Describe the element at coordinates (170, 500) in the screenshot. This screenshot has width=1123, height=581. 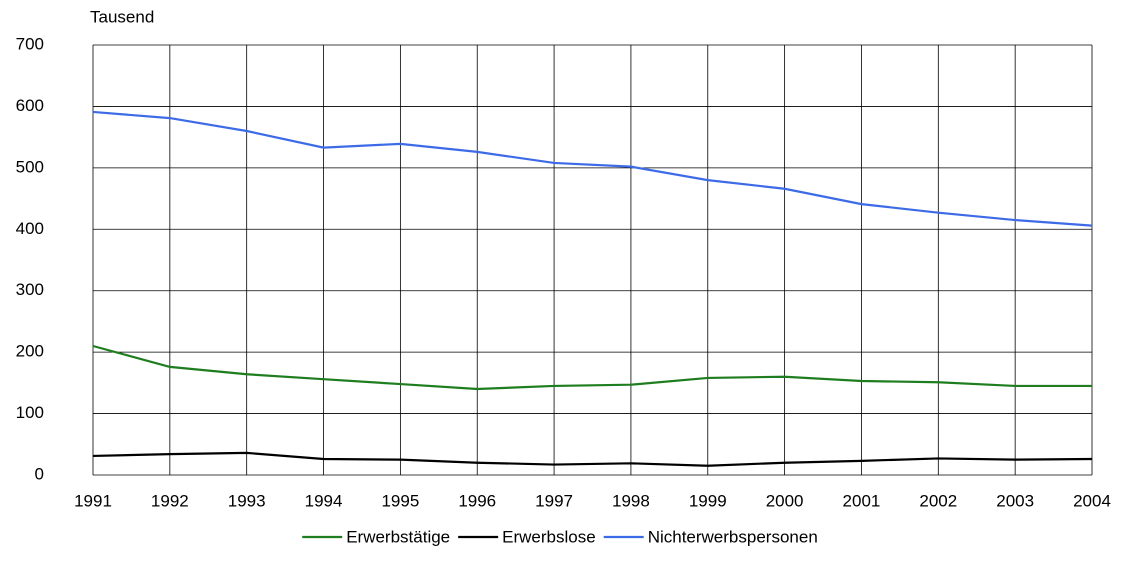
I see `x-tick-label: 1992` at that location.